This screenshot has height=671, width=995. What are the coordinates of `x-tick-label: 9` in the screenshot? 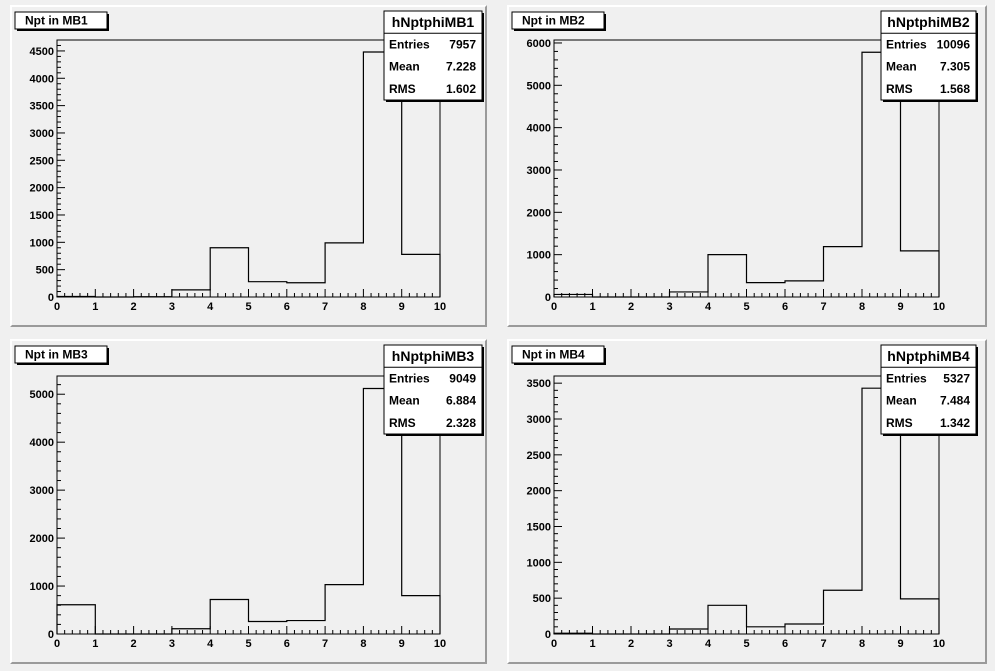 It's located at (402, 644).